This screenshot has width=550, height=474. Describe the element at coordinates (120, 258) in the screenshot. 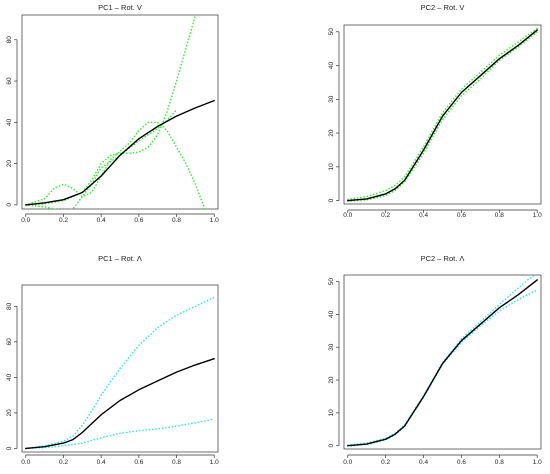

I see `chart-title: PC1 – Rot. Λ` at that location.